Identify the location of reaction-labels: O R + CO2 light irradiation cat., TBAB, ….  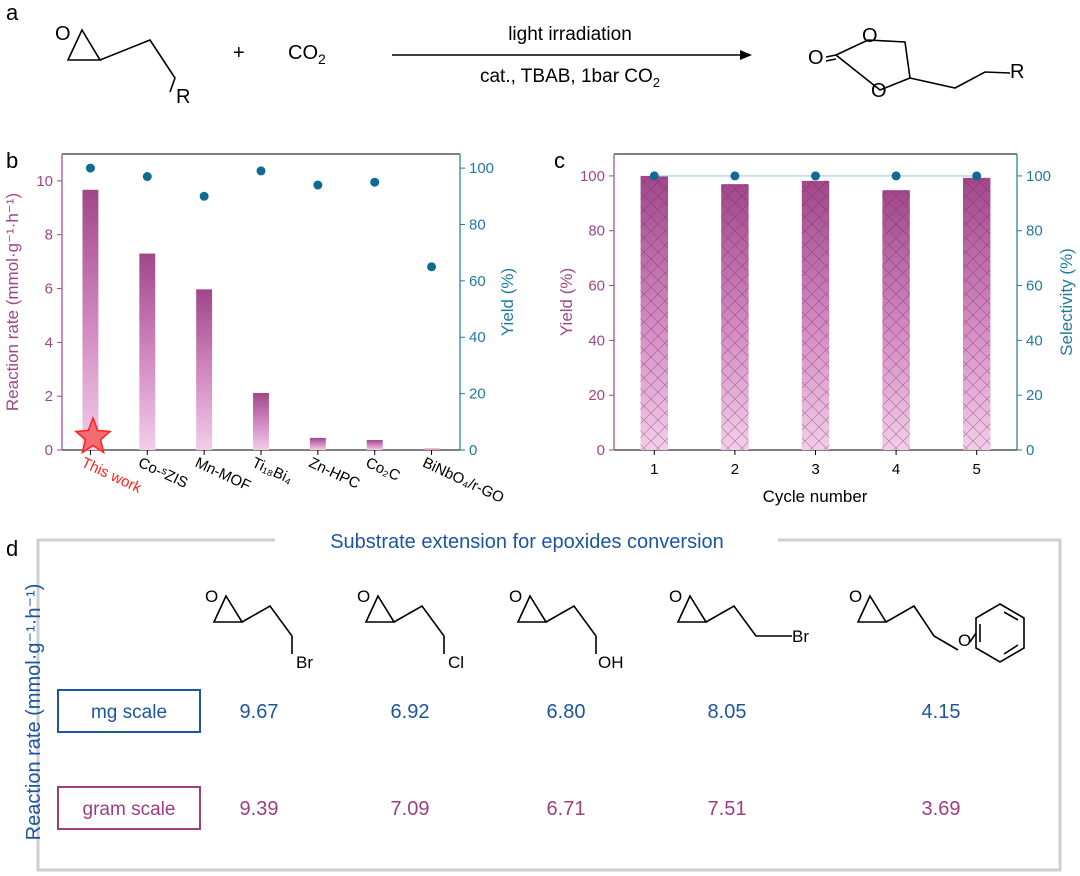
(539, 65).